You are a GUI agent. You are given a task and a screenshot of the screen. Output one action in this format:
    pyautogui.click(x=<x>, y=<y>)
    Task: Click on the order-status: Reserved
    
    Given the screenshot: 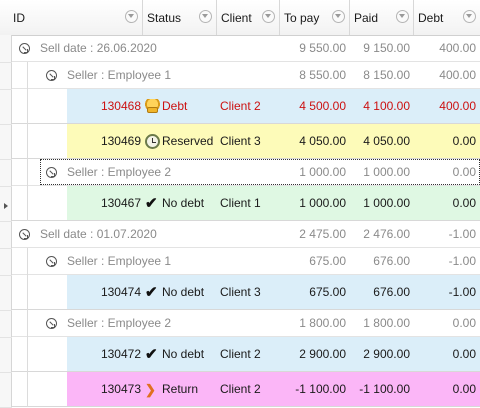 What is the action you would take?
    pyautogui.click(x=179, y=141)
    